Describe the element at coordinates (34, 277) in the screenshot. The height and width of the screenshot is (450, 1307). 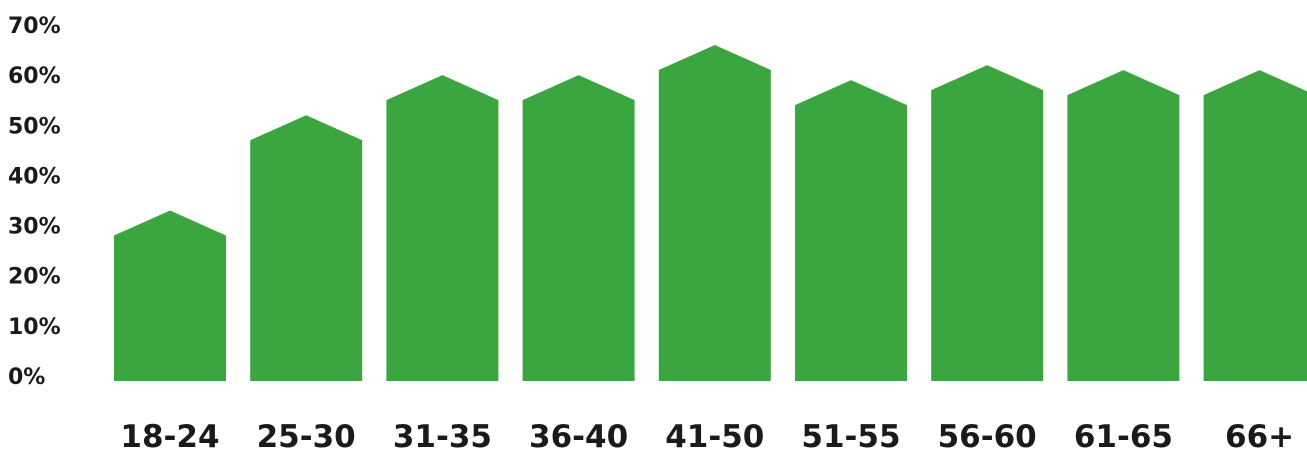
I see `y-tick-label: 20%` at that location.